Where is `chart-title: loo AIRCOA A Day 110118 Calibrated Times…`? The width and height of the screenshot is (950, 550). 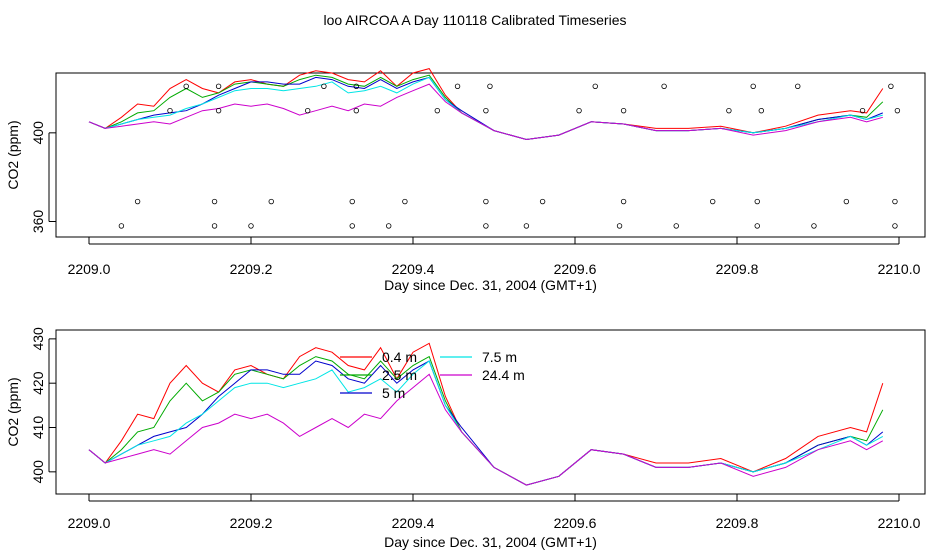
chart-title: loo AIRCOA A Day 110118 Calibrated Times… is located at coordinates (475, 20).